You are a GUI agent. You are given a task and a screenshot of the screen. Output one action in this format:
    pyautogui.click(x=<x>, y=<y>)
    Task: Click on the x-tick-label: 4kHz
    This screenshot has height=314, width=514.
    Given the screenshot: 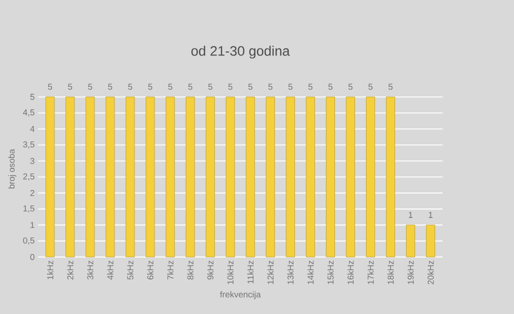 What is the action you would take?
    pyautogui.click(x=110, y=270)
    